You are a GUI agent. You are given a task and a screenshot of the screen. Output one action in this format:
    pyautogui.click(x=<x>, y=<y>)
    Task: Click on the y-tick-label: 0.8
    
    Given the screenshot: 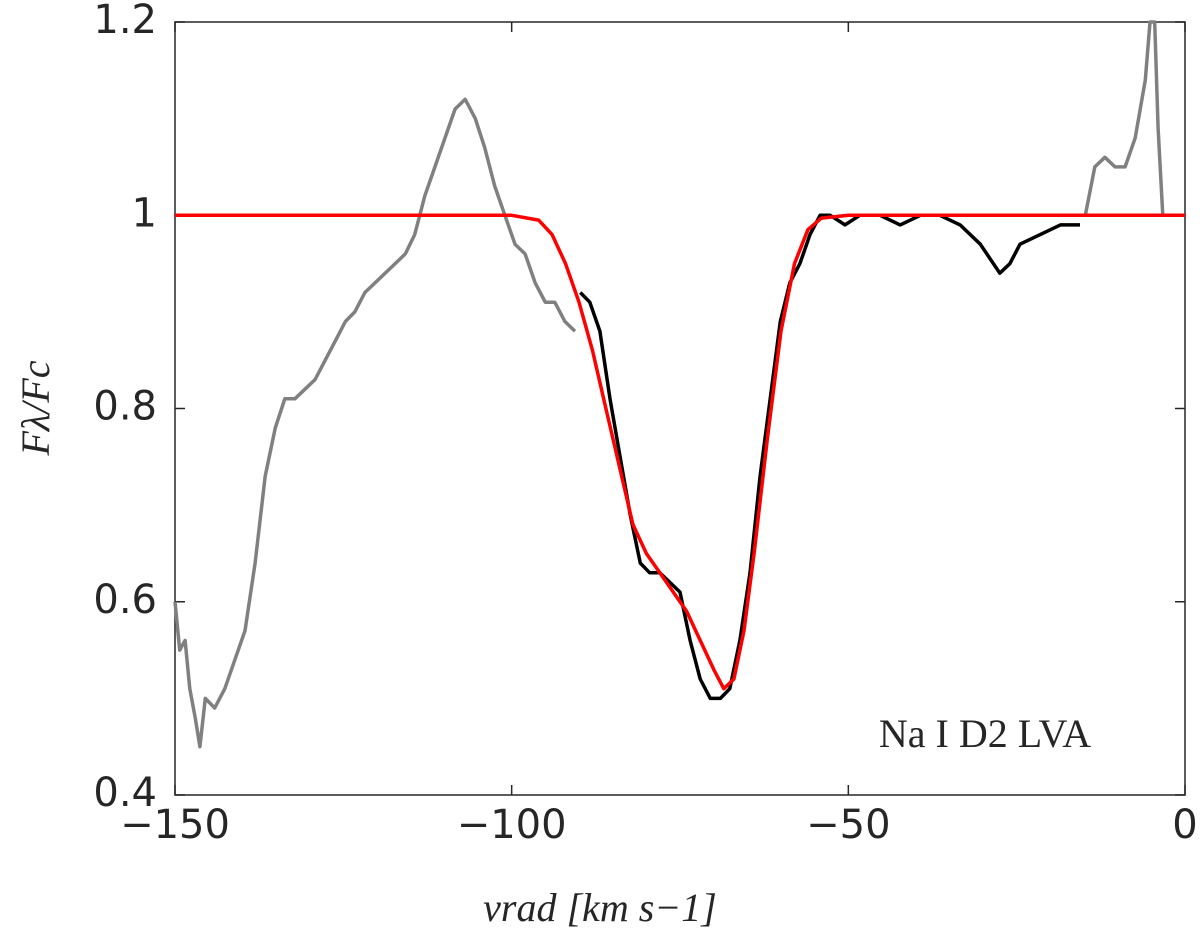 What is the action you would take?
    pyautogui.click(x=125, y=407)
    